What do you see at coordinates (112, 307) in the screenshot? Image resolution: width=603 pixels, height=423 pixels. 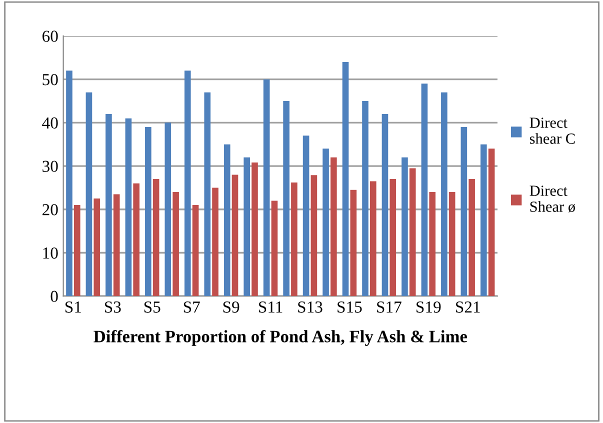 I see `x-tick-label: S3` at bounding box center [112, 307].